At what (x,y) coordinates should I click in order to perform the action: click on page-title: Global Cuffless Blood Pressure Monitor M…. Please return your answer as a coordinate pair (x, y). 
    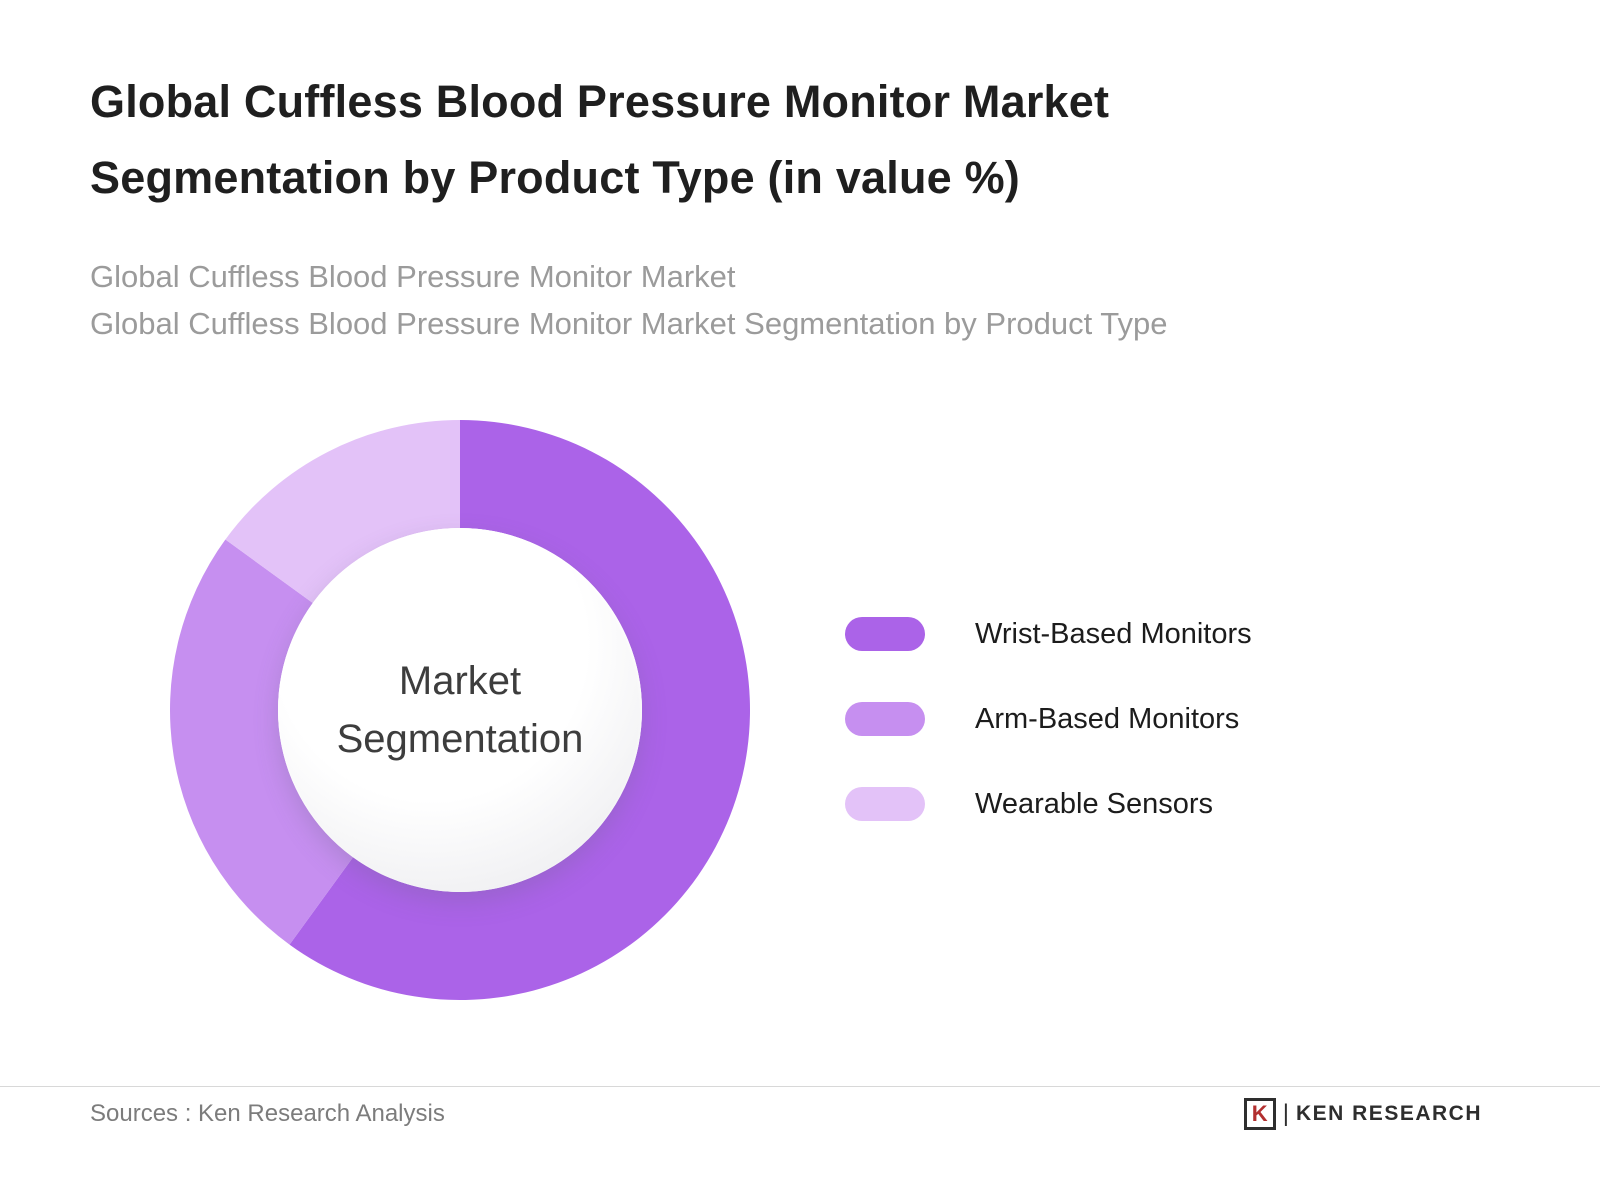
    Looking at the image, I should click on (600, 139).